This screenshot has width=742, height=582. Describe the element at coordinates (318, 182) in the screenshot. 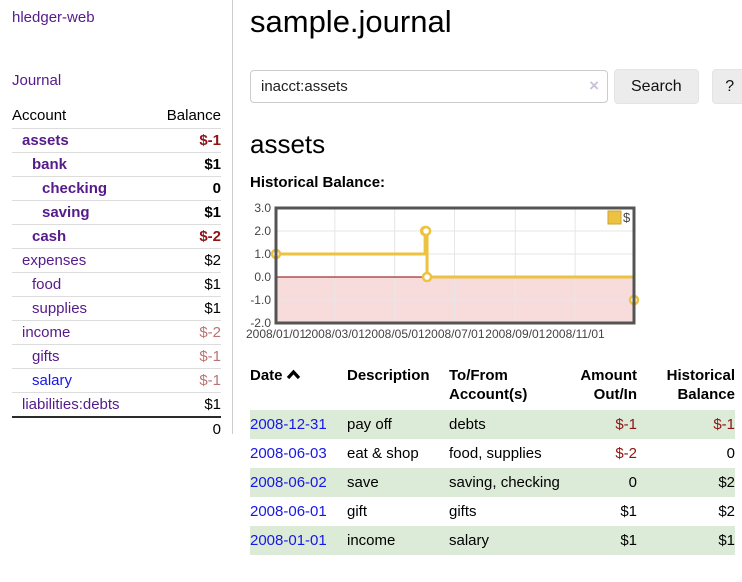

I see `chart-label: Historical Balance:` at that location.